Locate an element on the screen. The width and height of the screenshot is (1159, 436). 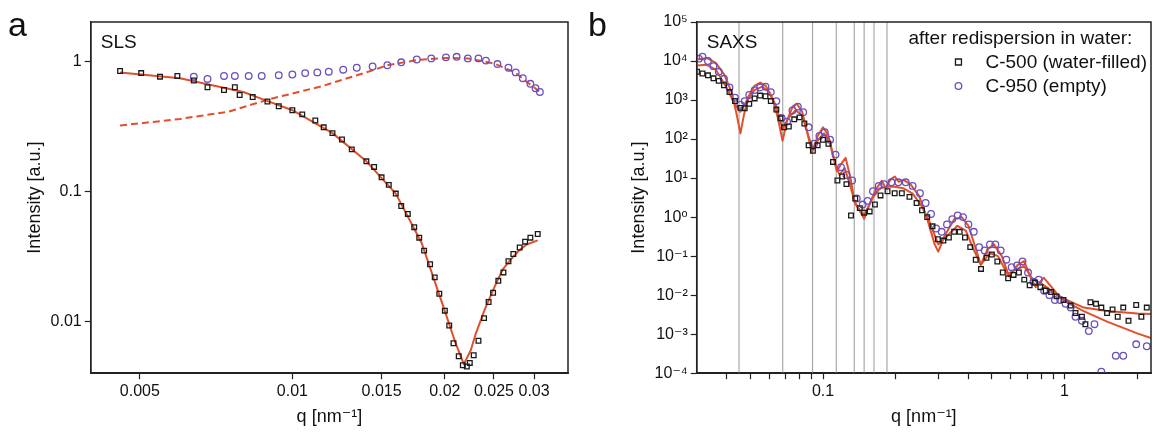
x-tick-label: 0.015 is located at coordinates (381, 391).